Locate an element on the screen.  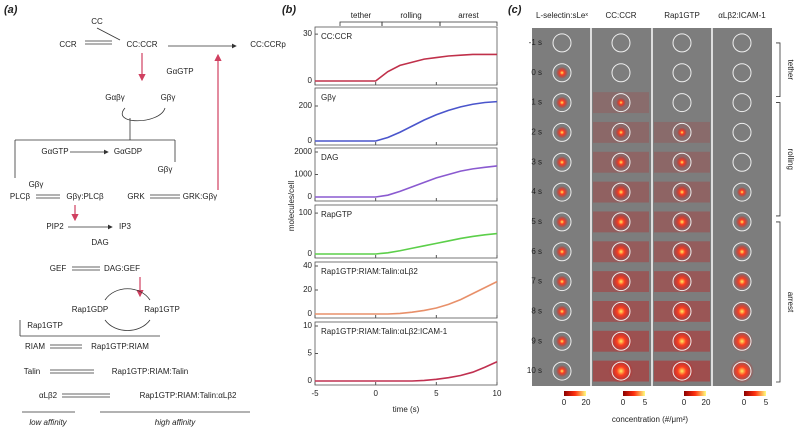
phase-label: rolling is located at coordinates (790, 159).